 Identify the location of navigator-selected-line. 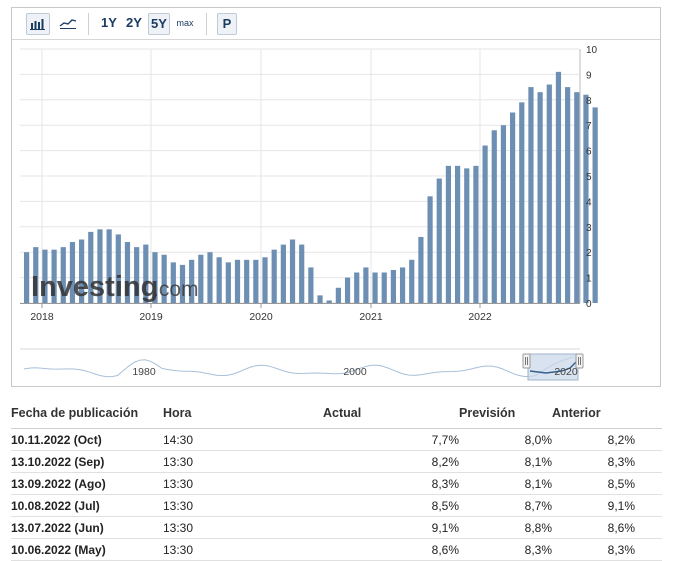
(554, 366).